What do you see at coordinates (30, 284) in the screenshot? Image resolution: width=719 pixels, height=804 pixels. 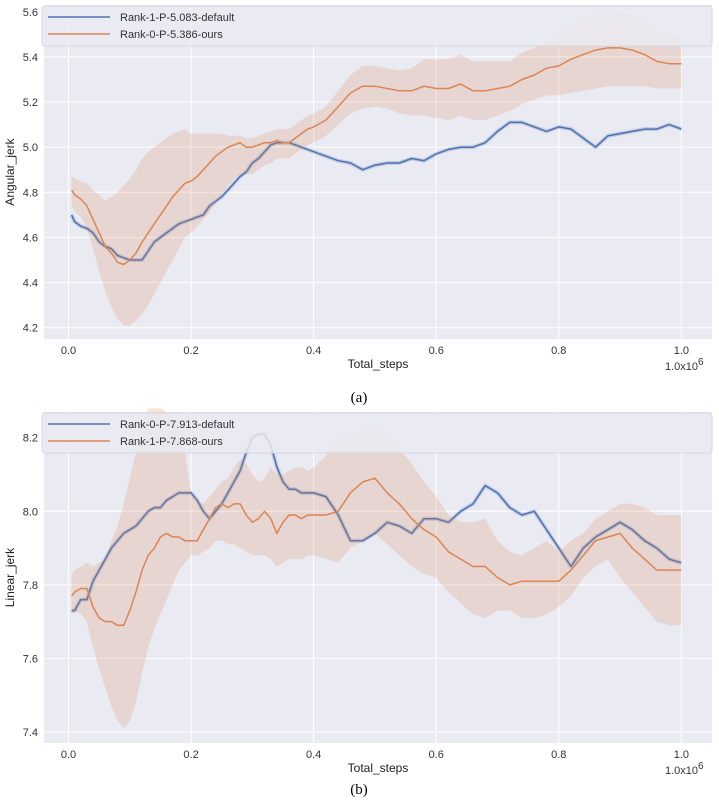 I see `y-tick-label: 4.4` at bounding box center [30, 284].